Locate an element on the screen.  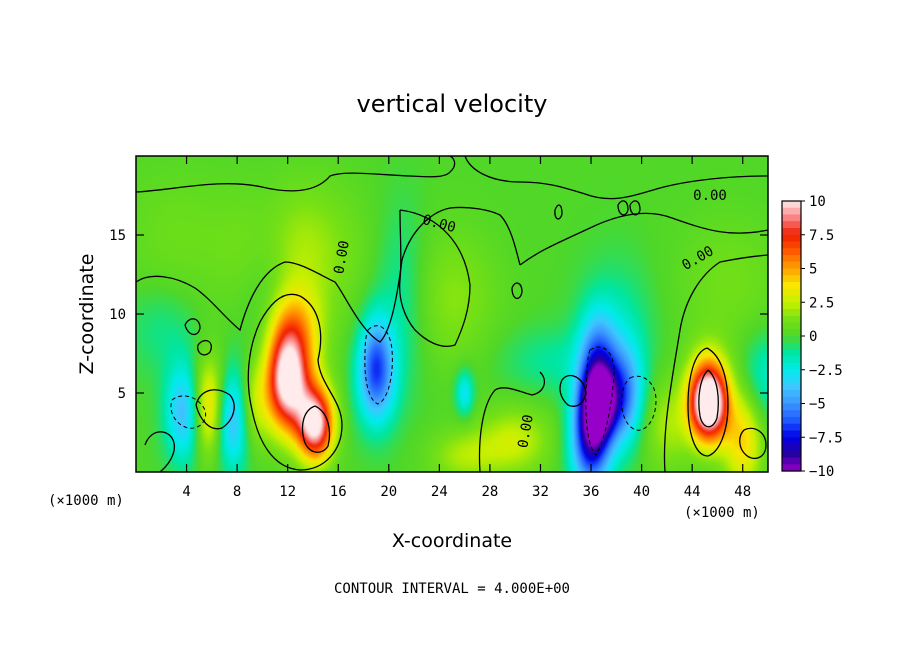
x-tick-label: 20 is located at coordinates (388, 492).